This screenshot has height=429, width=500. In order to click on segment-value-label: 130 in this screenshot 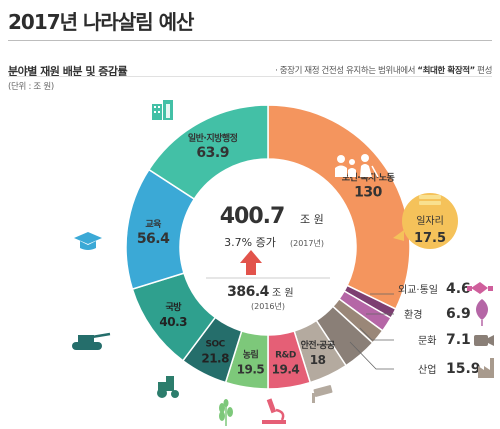, I will do `click(368, 192)`.